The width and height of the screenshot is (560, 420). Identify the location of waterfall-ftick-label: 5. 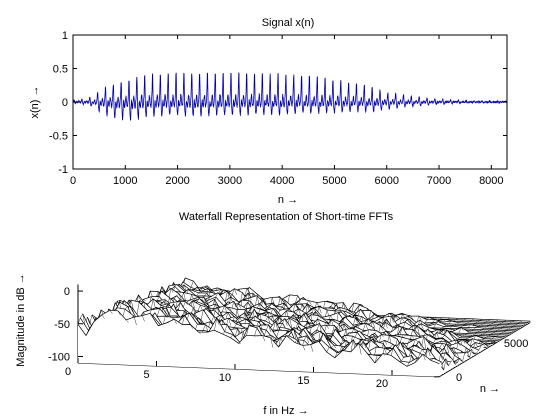
(146, 375).